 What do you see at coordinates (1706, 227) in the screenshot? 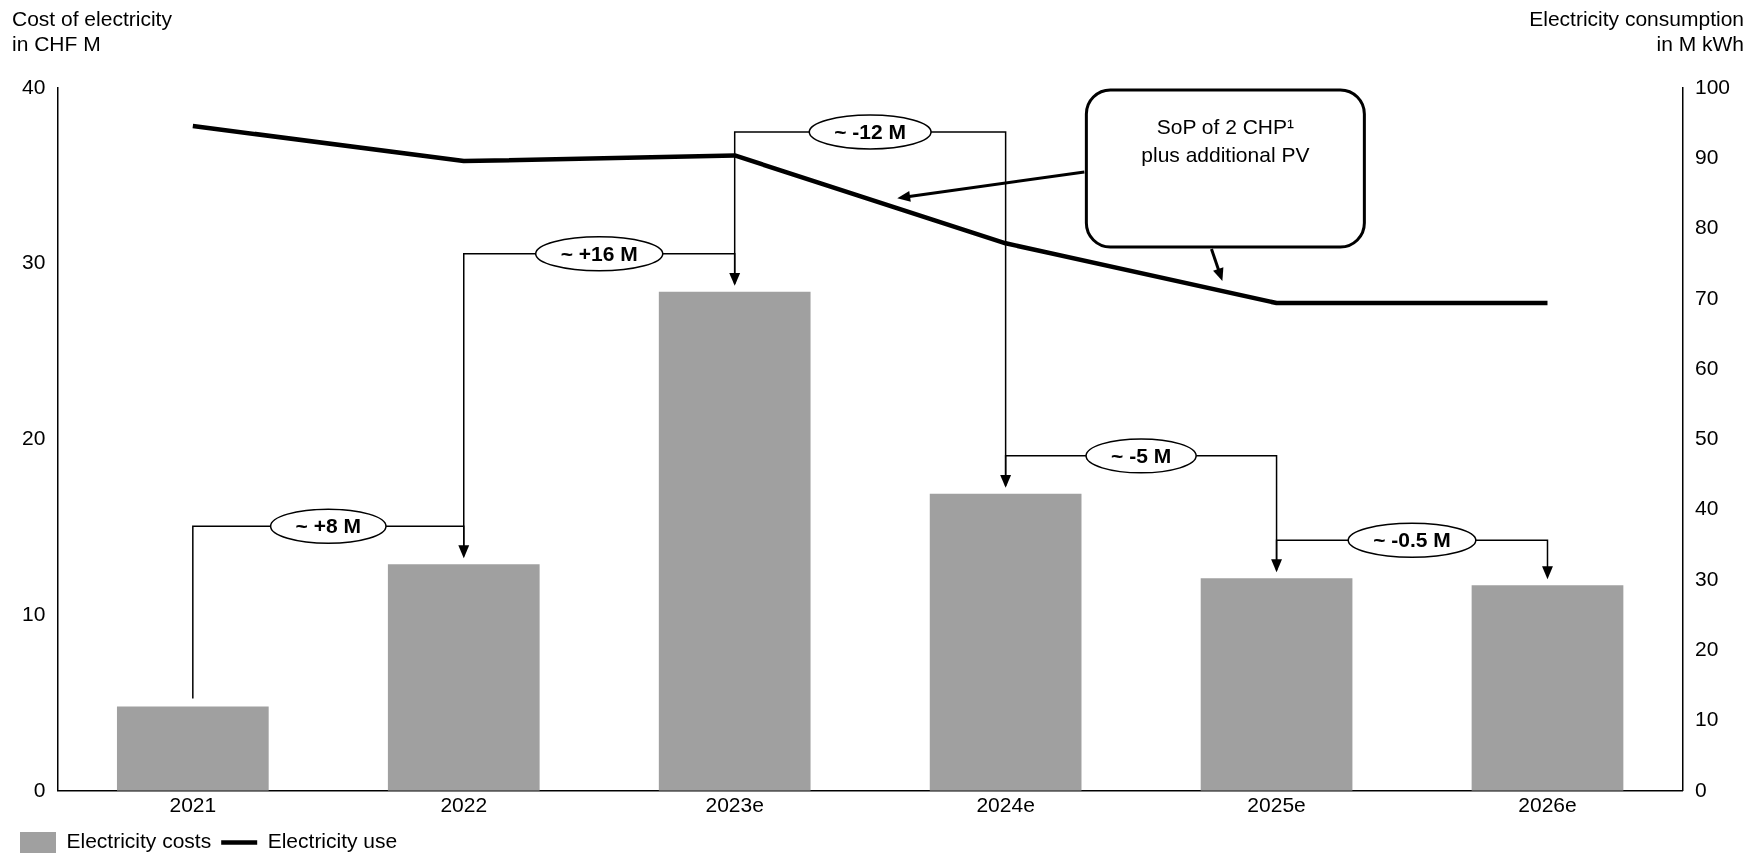
I see `y2-tick-label: 80` at bounding box center [1706, 227].